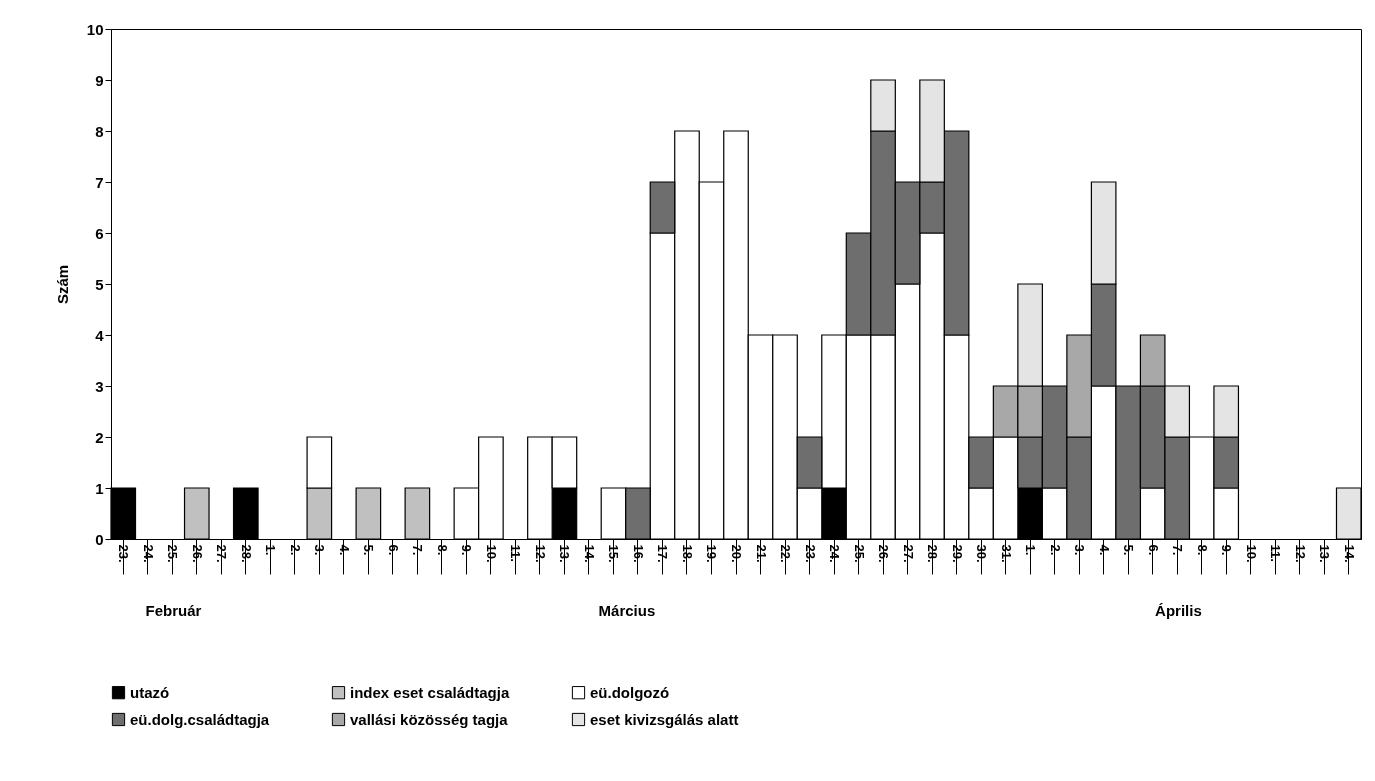  What do you see at coordinates (99, 284) in the screenshot?
I see `y-tick-label: 5` at bounding box center [99, 284].